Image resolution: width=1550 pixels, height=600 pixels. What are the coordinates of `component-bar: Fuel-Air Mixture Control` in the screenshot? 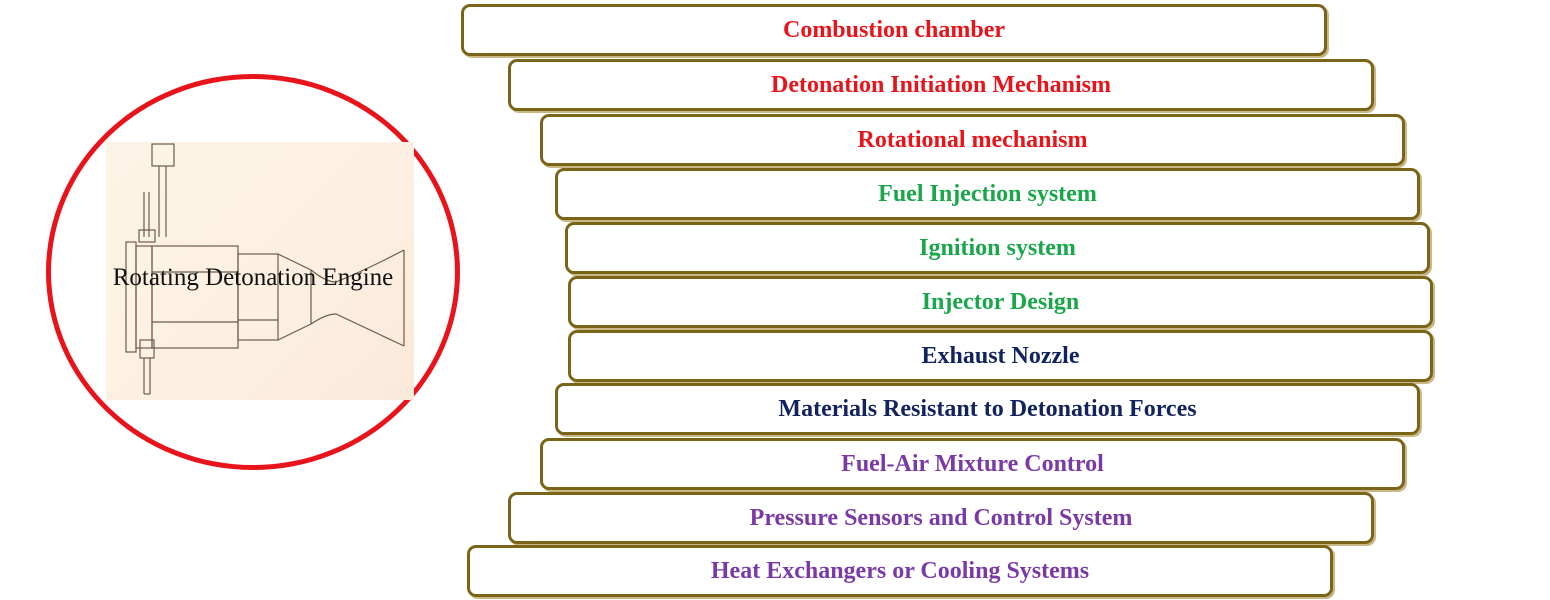 It's located at (972, 464).